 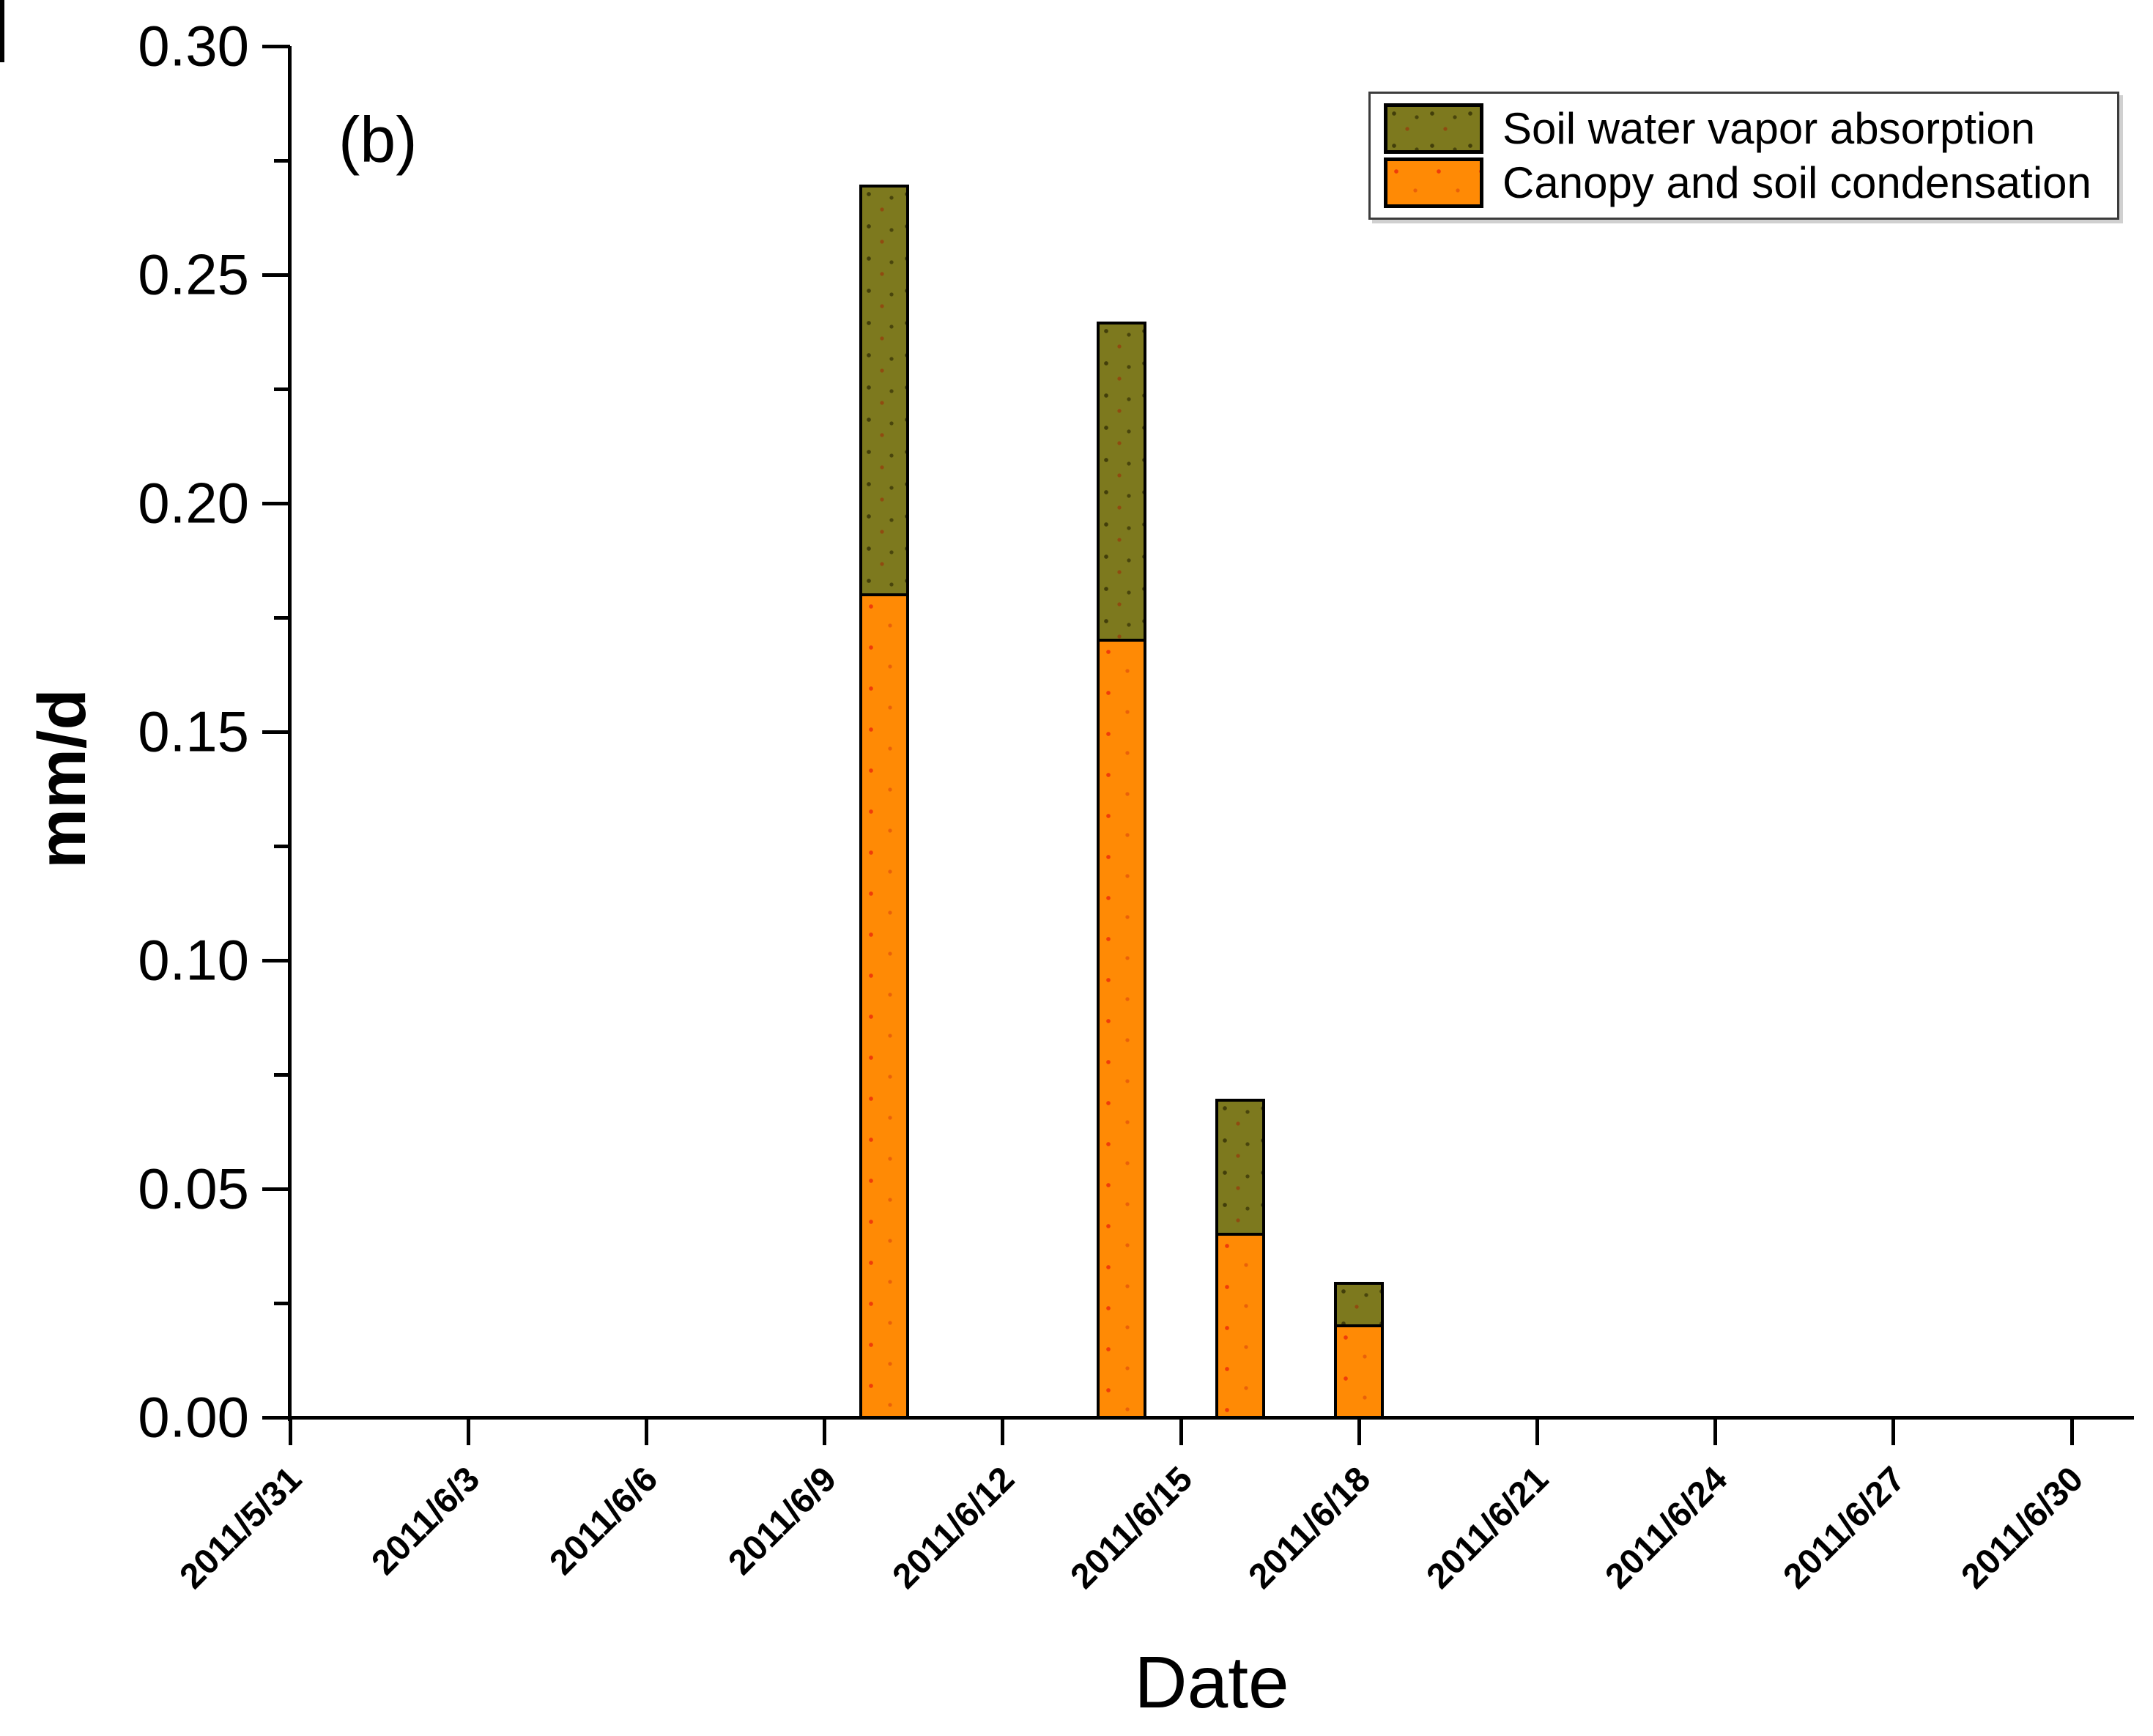 I want to click on y-axis-title: mm/d, so click(x=62, y=779).